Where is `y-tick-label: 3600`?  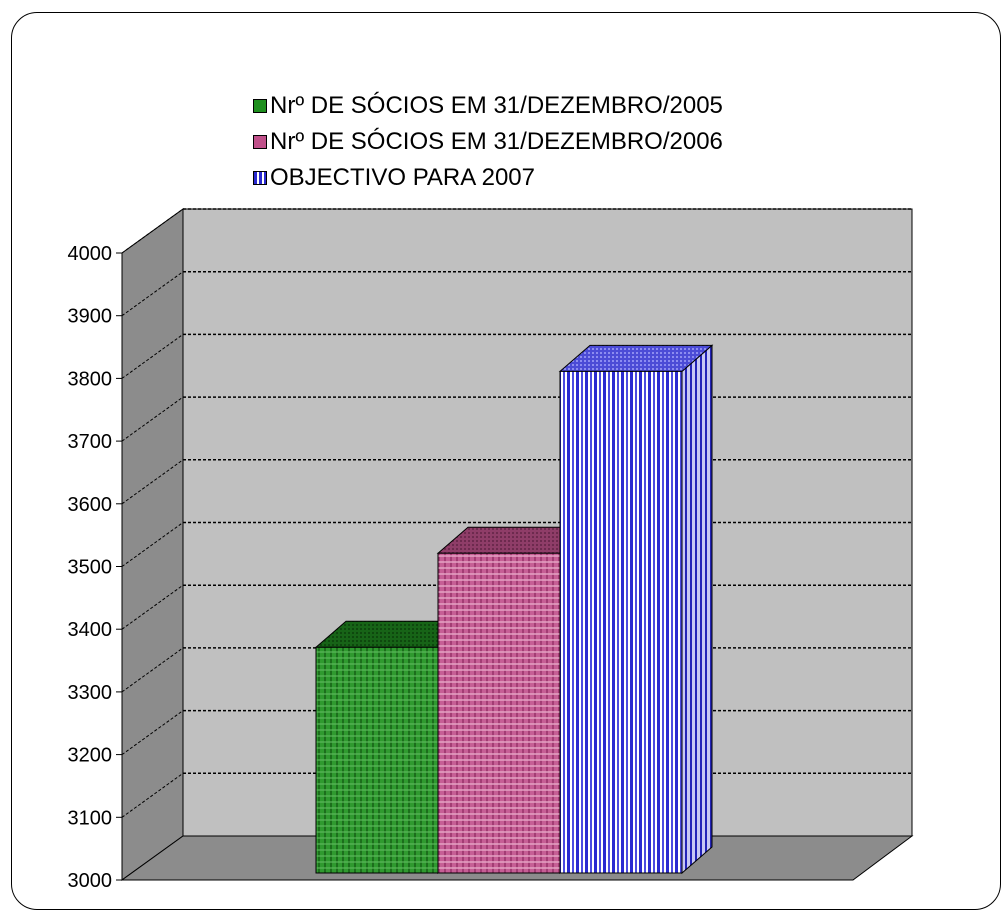 y-tick-label: 3600 is located at coordinates (90, 505).